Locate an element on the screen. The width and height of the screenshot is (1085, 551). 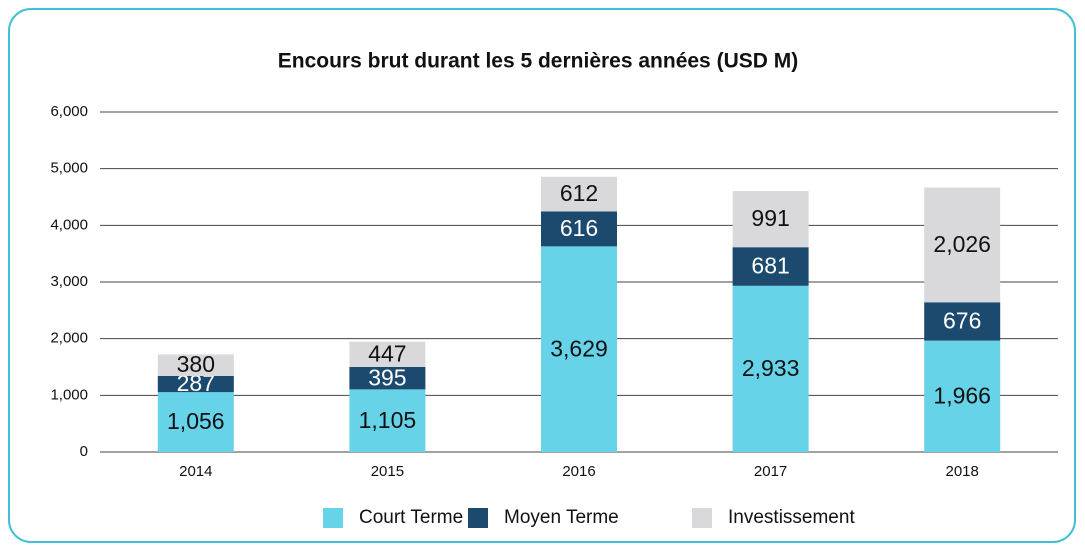
y-tick-label: 2,000 is located at coordinates (69, 338).